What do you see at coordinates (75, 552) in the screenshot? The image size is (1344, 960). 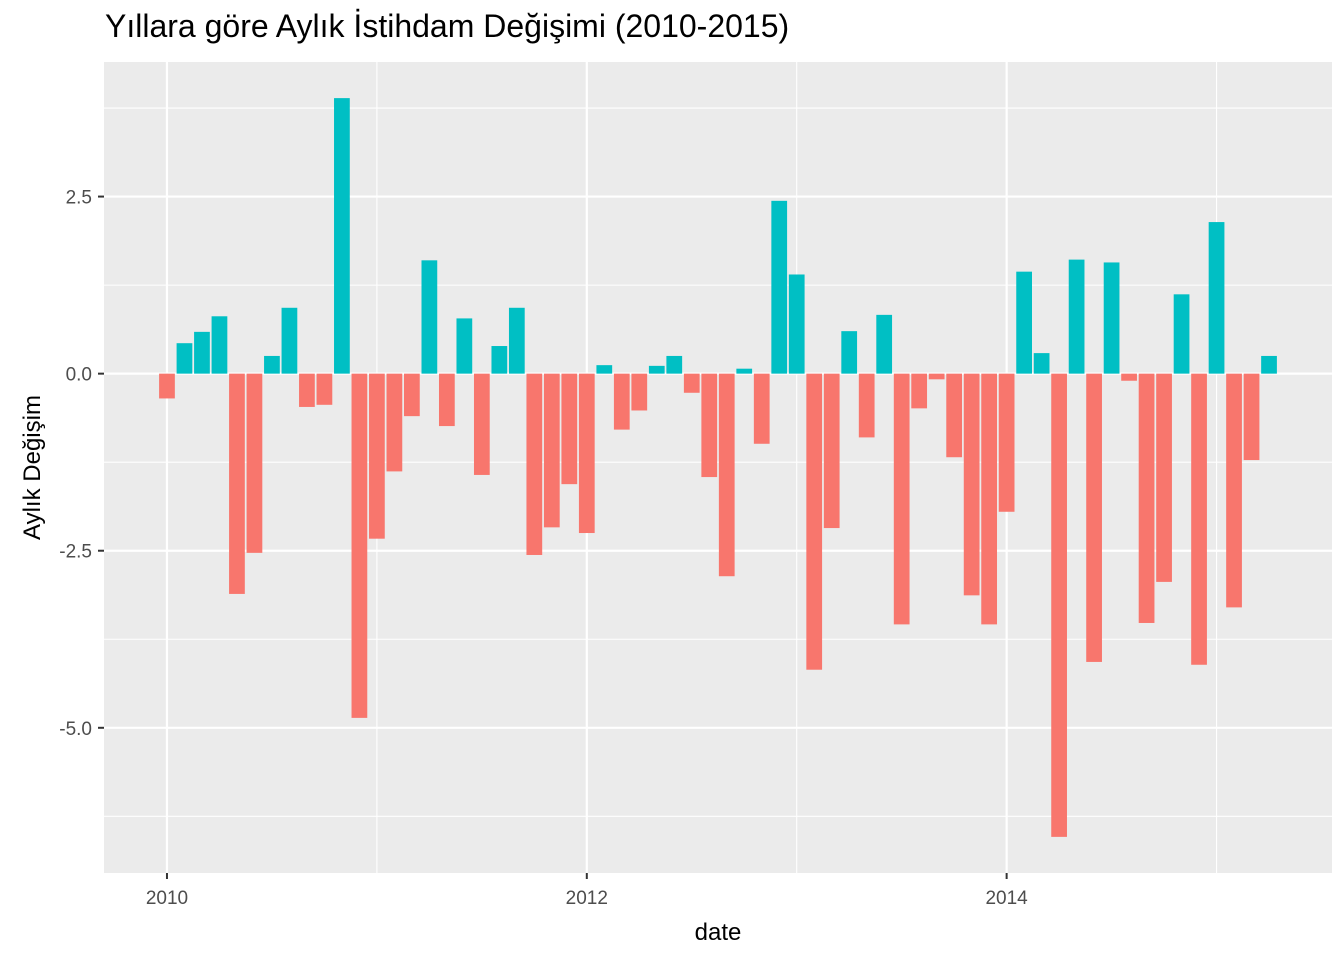 I see `y-tick-label: -2.5` at bounding box center [75, 552].